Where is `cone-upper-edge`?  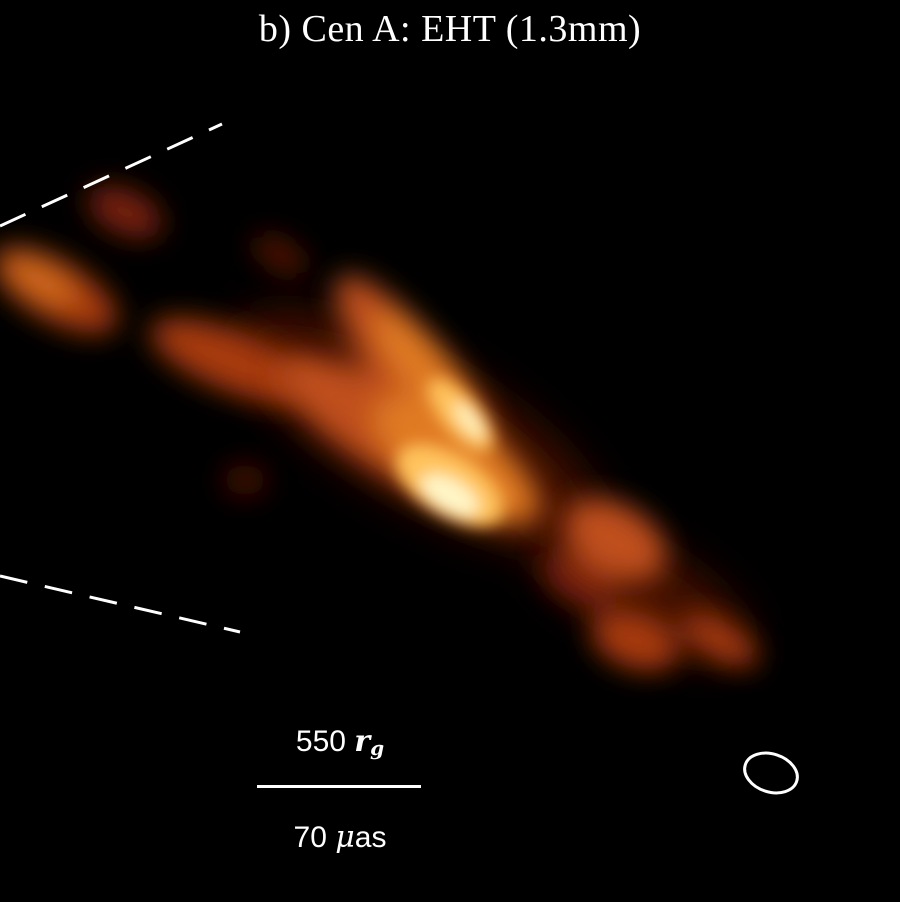
cone-upper-edge is located at coordinates (111, 175).